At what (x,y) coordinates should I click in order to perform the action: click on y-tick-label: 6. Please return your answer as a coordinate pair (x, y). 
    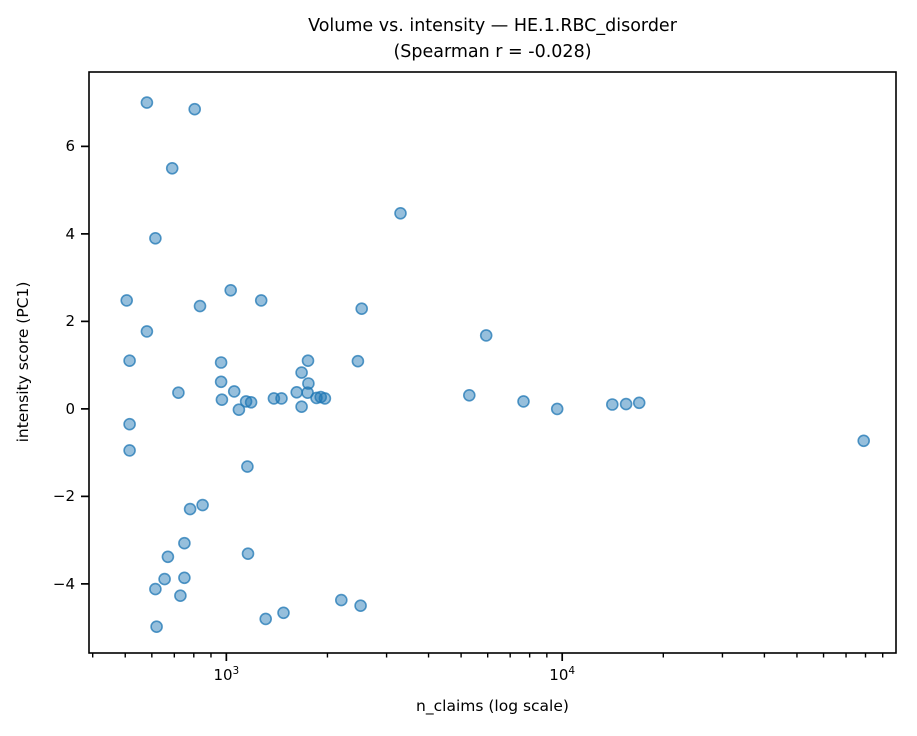
    Looking at the image, I should click on (70, 146).